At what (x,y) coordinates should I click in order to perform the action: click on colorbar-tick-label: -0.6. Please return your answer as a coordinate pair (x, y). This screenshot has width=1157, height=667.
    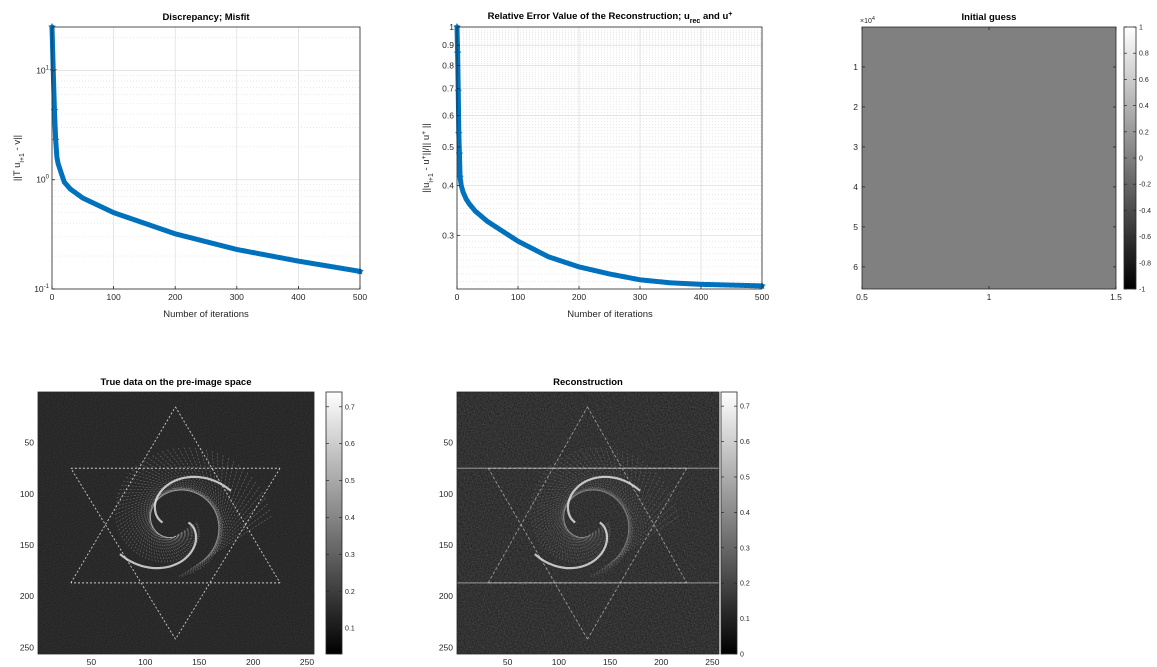
    Looking at the image, I should click on (1145, 237).